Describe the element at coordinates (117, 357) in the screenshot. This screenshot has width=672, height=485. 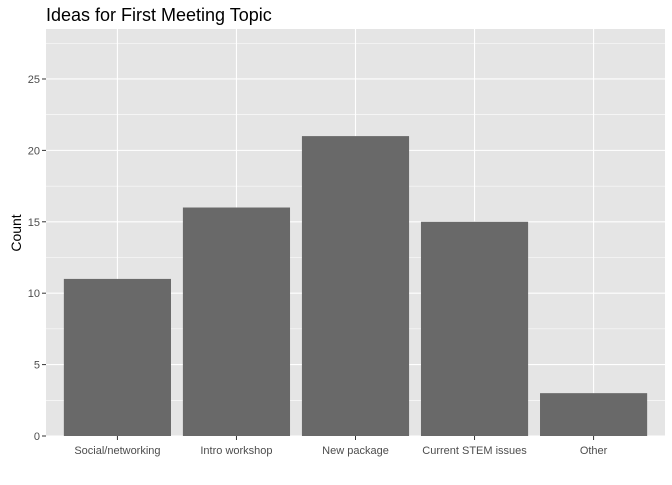
I see `bar-social-networking` at that location.